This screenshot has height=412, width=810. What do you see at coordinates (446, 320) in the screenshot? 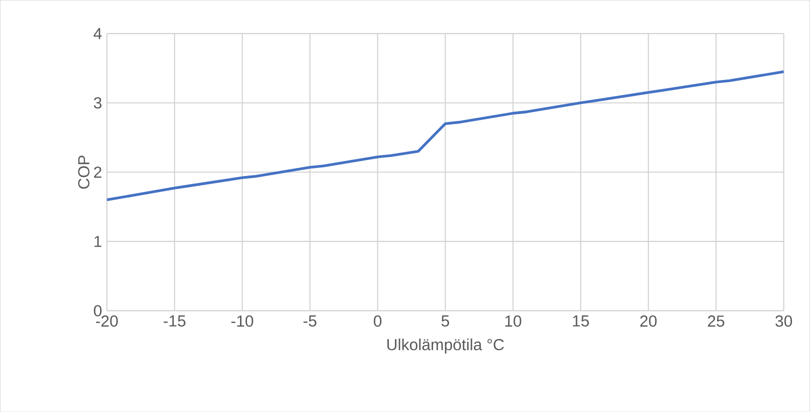
I see `x-tick-label: 5` at bounding box center [446, 320].